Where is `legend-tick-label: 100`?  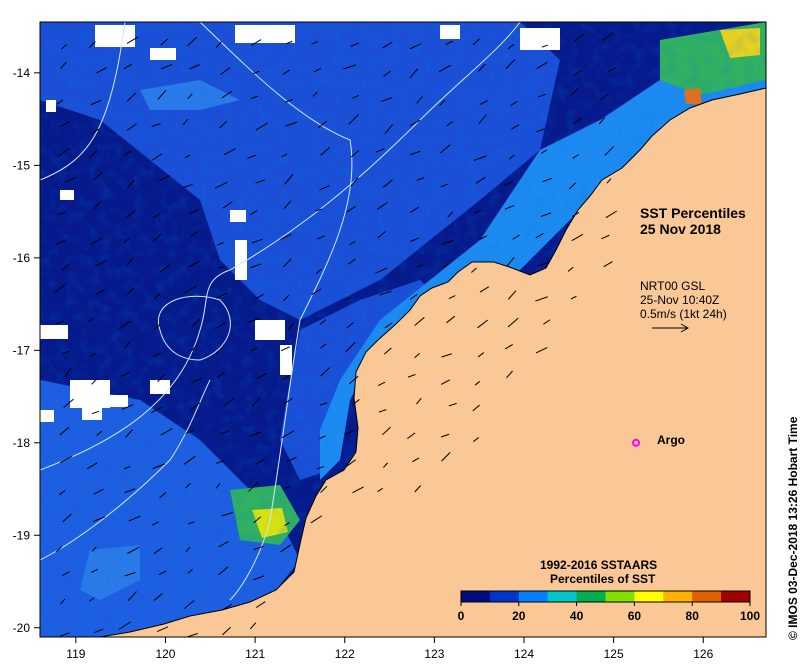 legend-tick-label: 100 is located at coordinates (750, 616).